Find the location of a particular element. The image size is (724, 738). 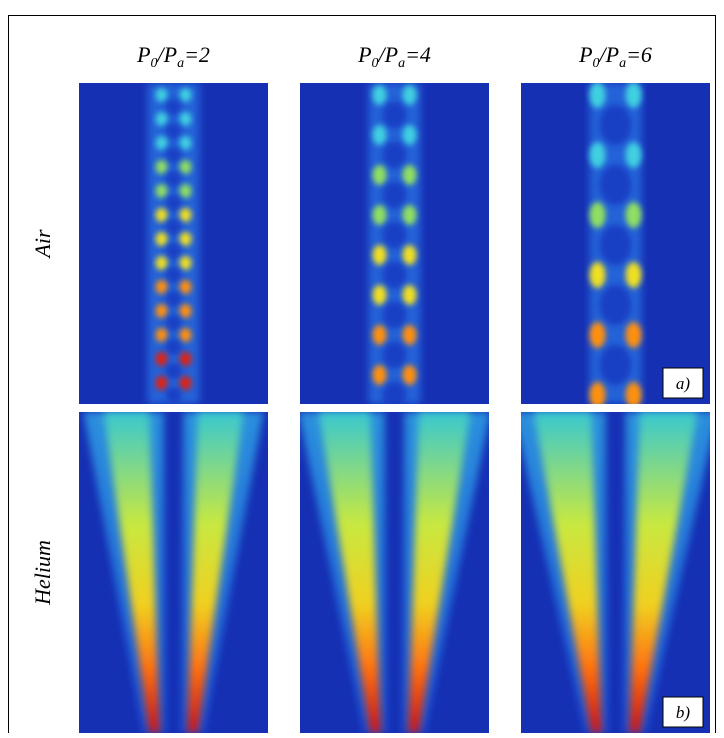

label: Helium is located at coordinates (42, 573).